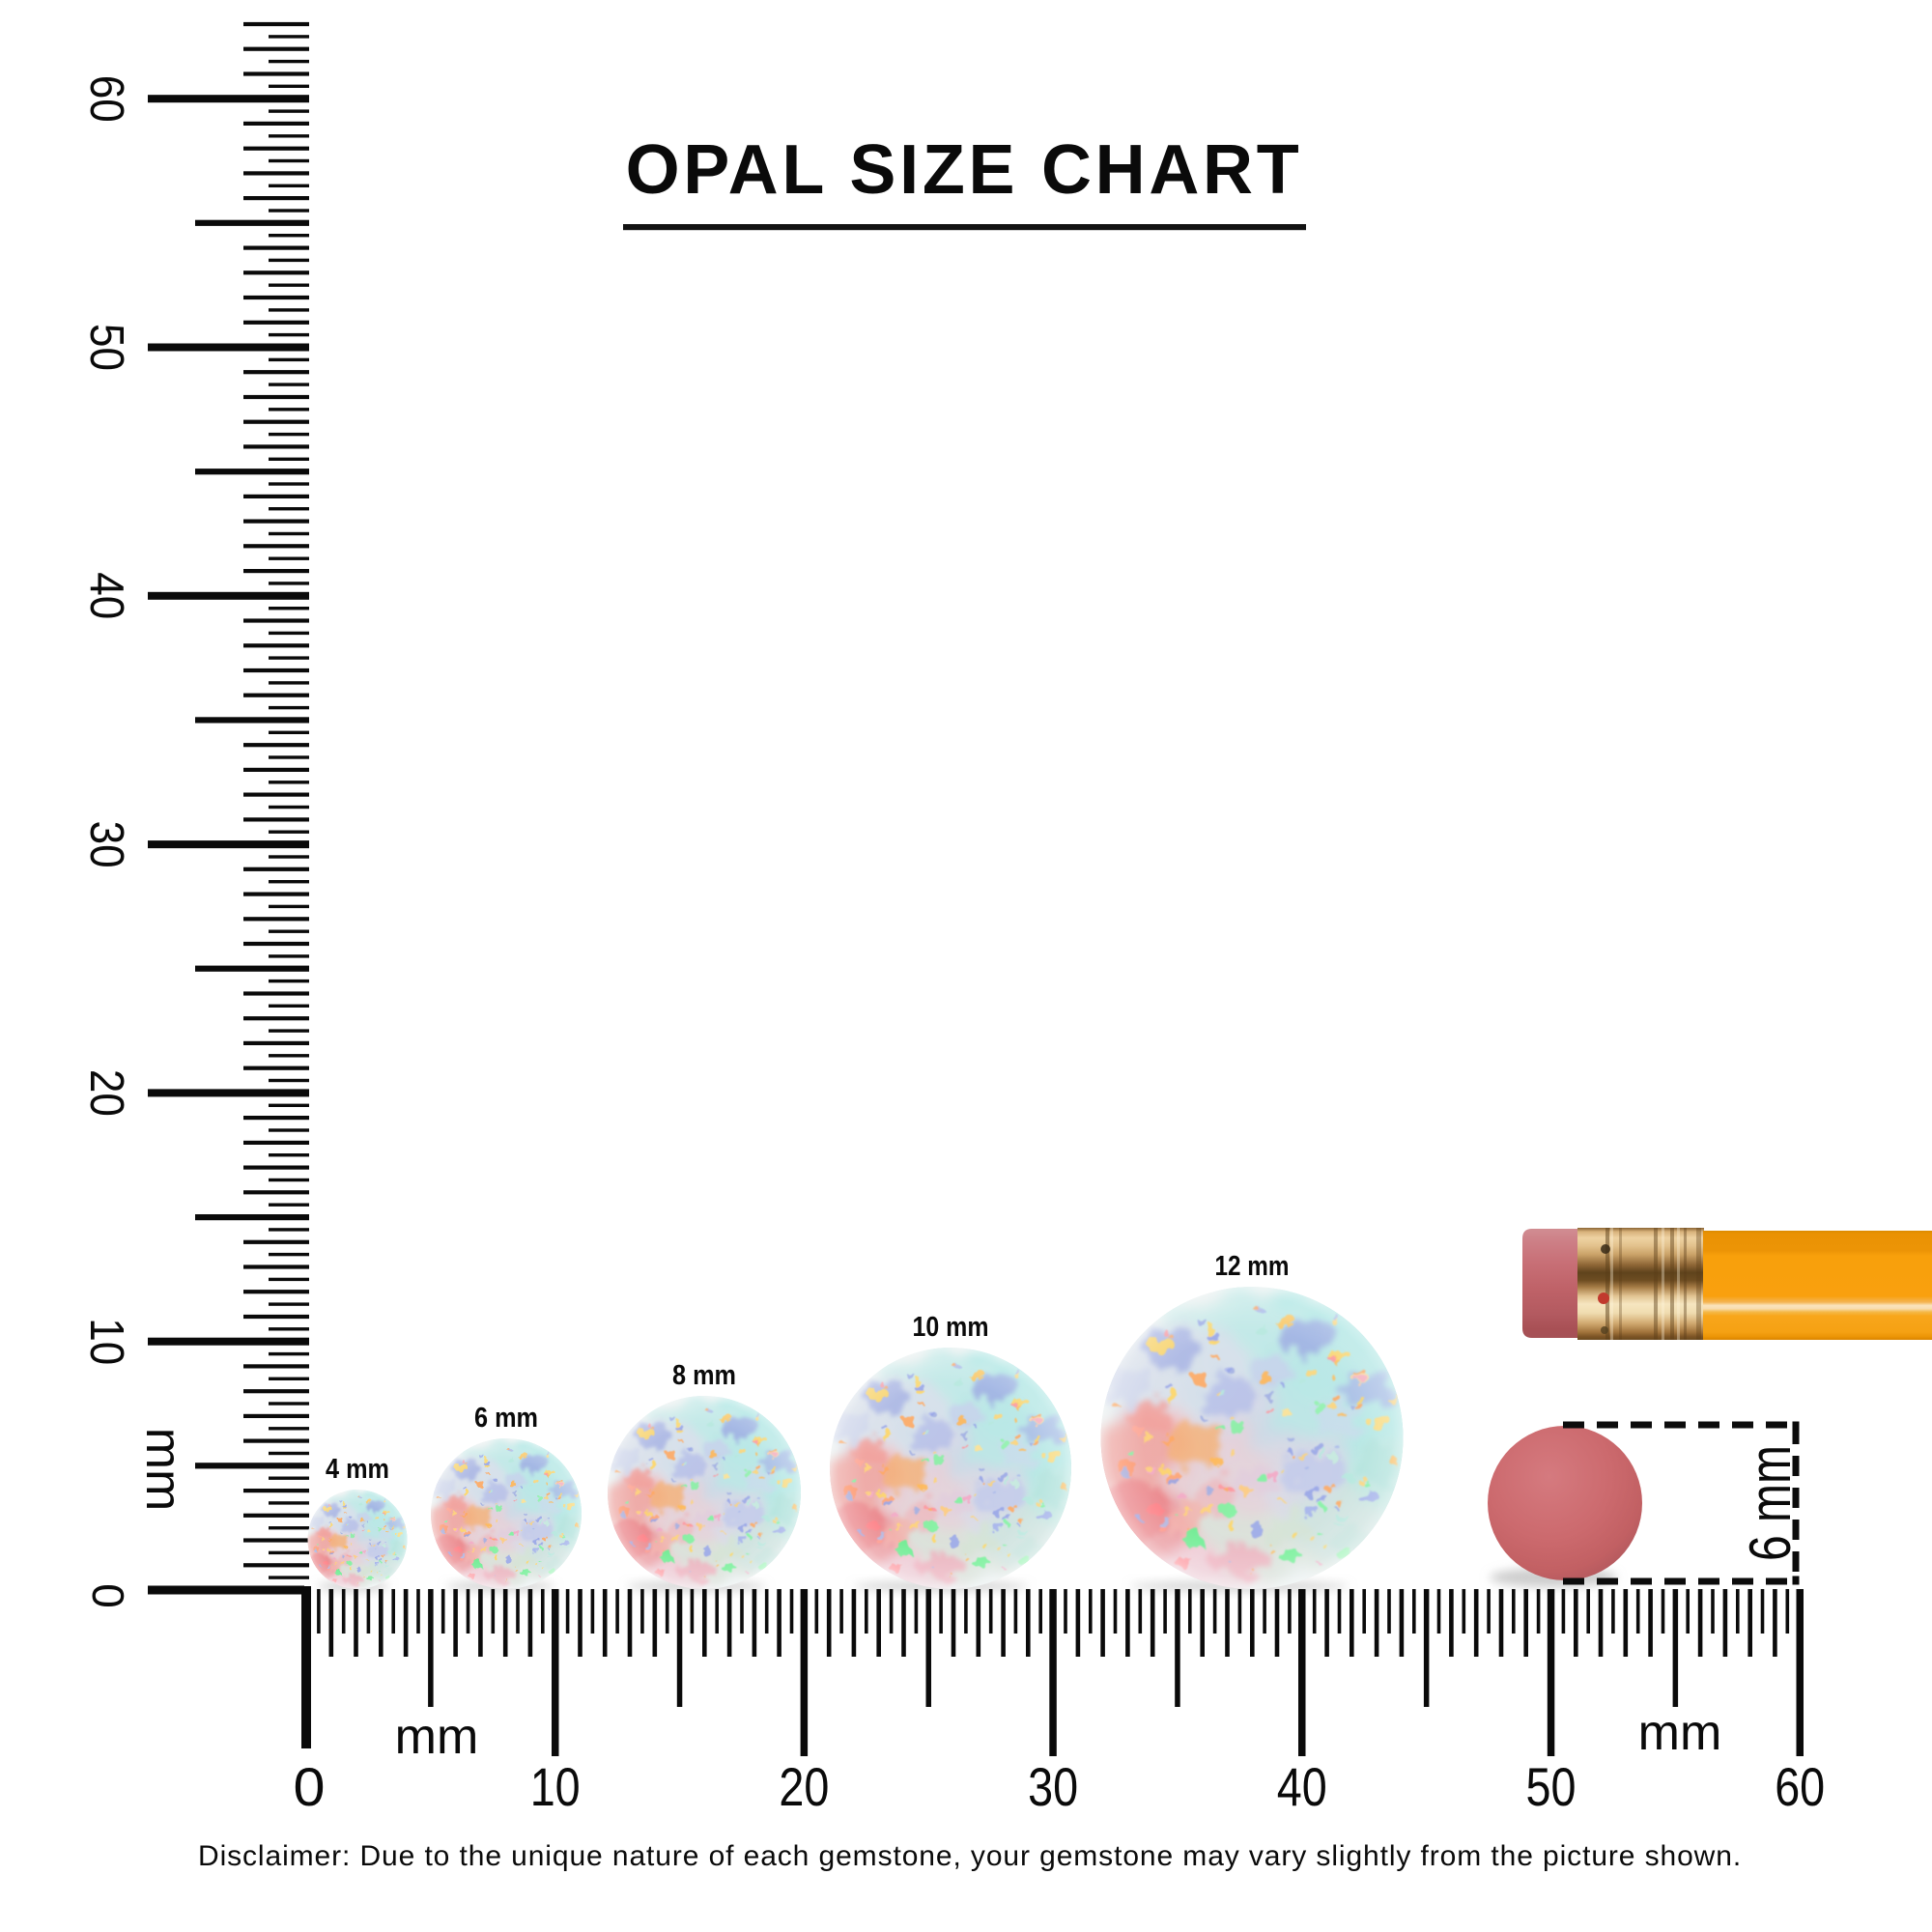 The image size is (1932, 1932). What do you see at coordinates (951, 1327) in the screenshot?
I see `svg-text: 10 mm` at bounding box center [951, 1327].